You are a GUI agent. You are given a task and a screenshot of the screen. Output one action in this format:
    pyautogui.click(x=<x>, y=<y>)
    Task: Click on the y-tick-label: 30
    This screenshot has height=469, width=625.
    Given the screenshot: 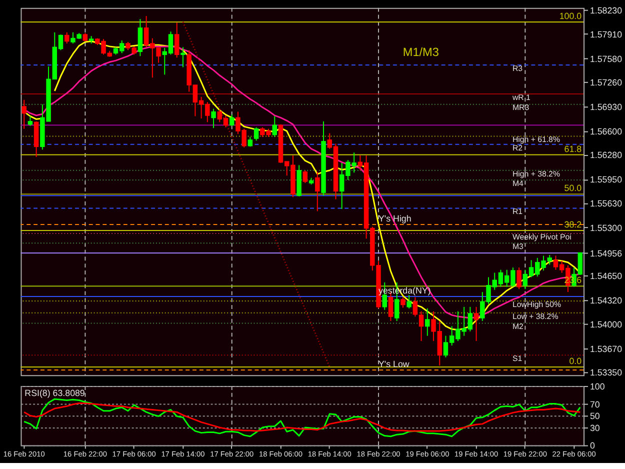 What is the action you would take?
    pyautogui.click(x=595, y=427)
    